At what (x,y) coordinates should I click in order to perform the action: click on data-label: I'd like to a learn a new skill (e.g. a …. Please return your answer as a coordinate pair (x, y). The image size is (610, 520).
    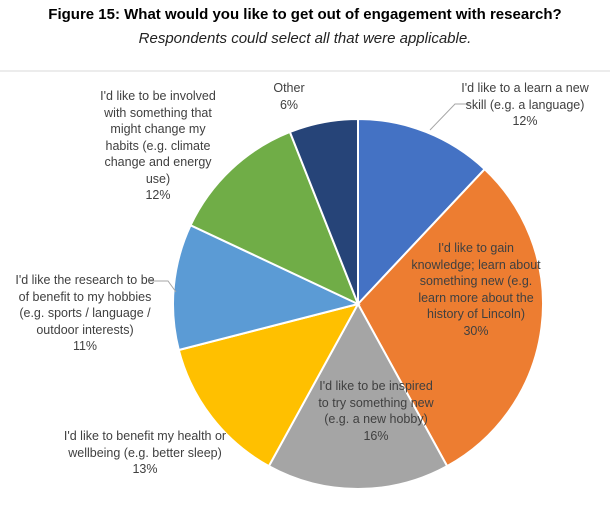
    Looking at the image, I should click on (525, 105).